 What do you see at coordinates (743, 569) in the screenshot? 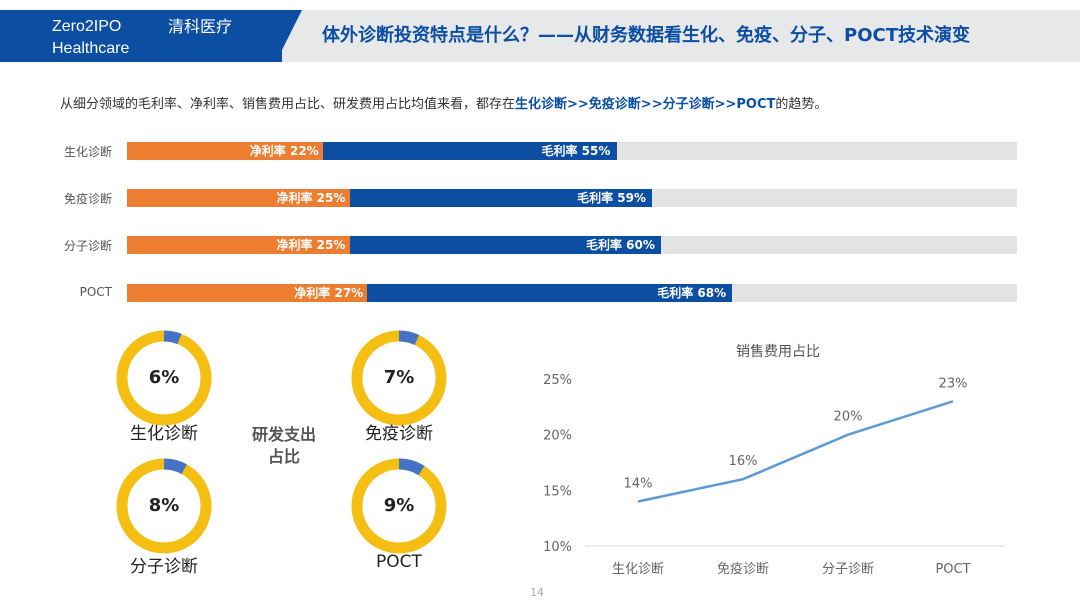
I see `line-chart-x-tick: 免疫诊断` at bounding box center [743, 569].